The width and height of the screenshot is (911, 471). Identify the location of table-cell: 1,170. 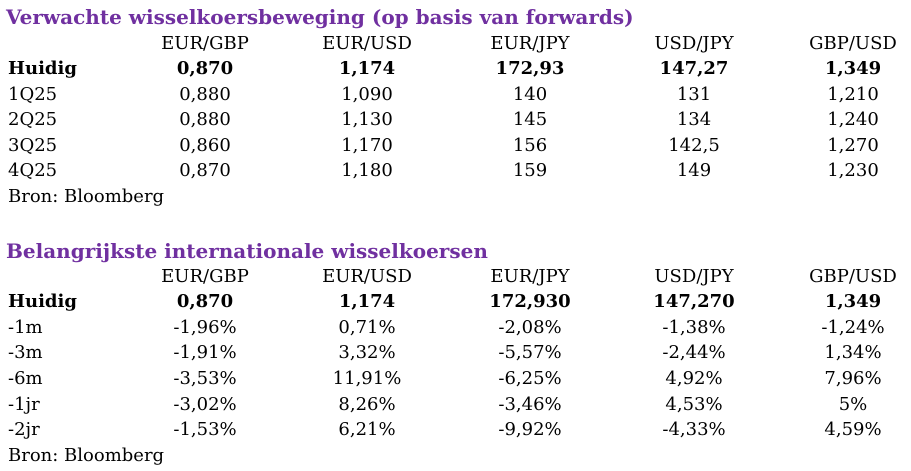
(367, 145).